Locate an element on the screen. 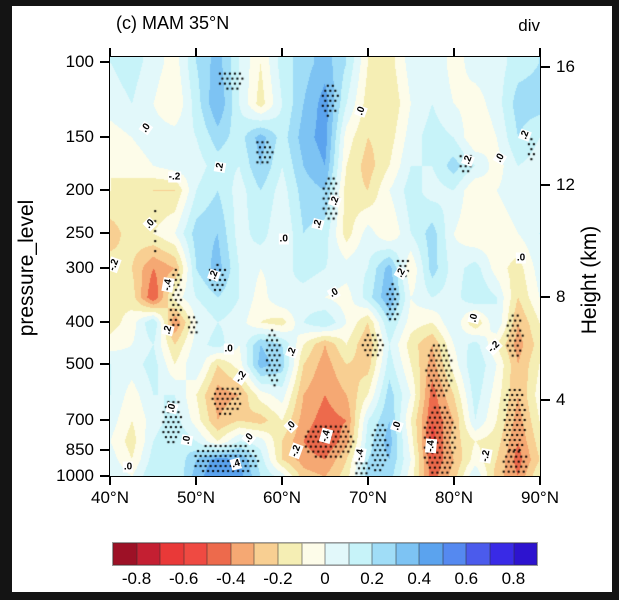 Image resolution: width=619 pixels, height=600 pixels. colorbar is located at coordinates (325, 554).